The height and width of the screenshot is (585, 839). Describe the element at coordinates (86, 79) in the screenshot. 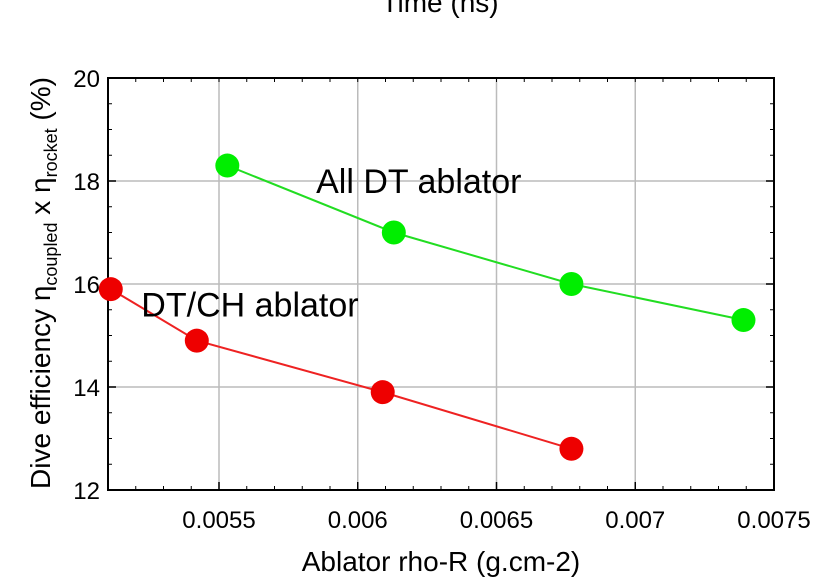

I see `y-tick-label: 20` at that location.